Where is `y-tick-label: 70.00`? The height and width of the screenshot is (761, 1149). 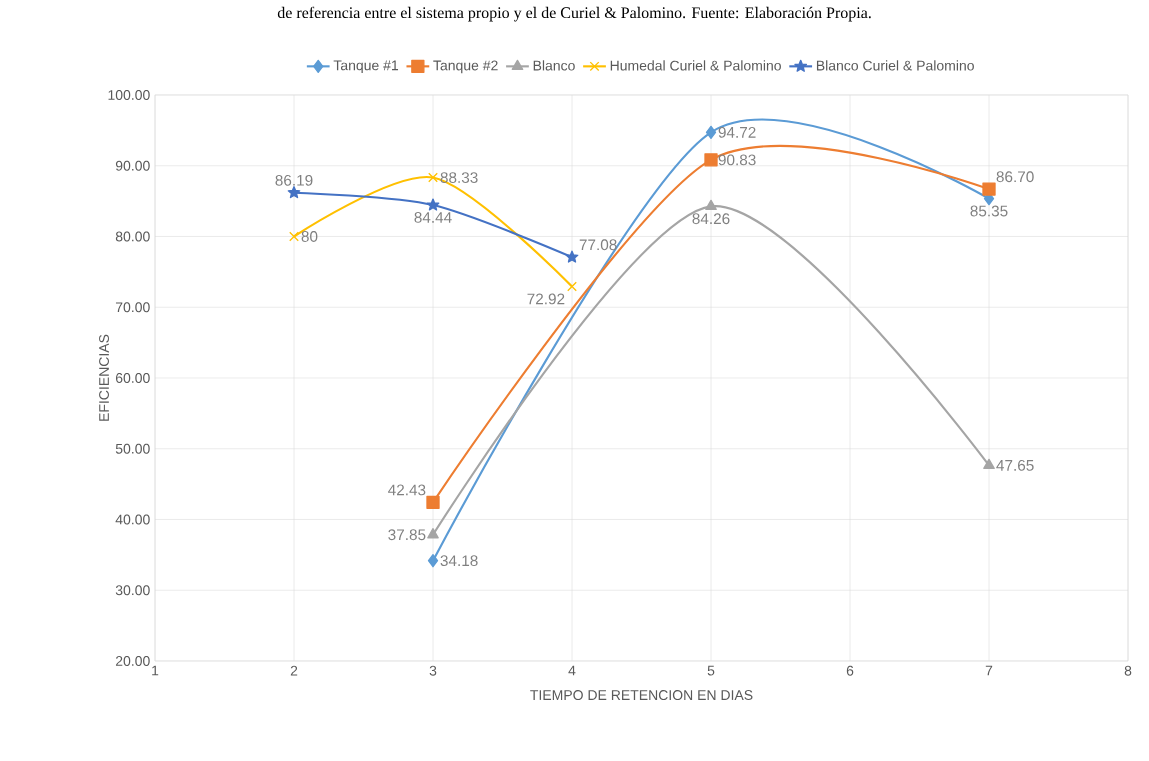
y-tick-label: 70.00 is located at coordinates (132, 307).